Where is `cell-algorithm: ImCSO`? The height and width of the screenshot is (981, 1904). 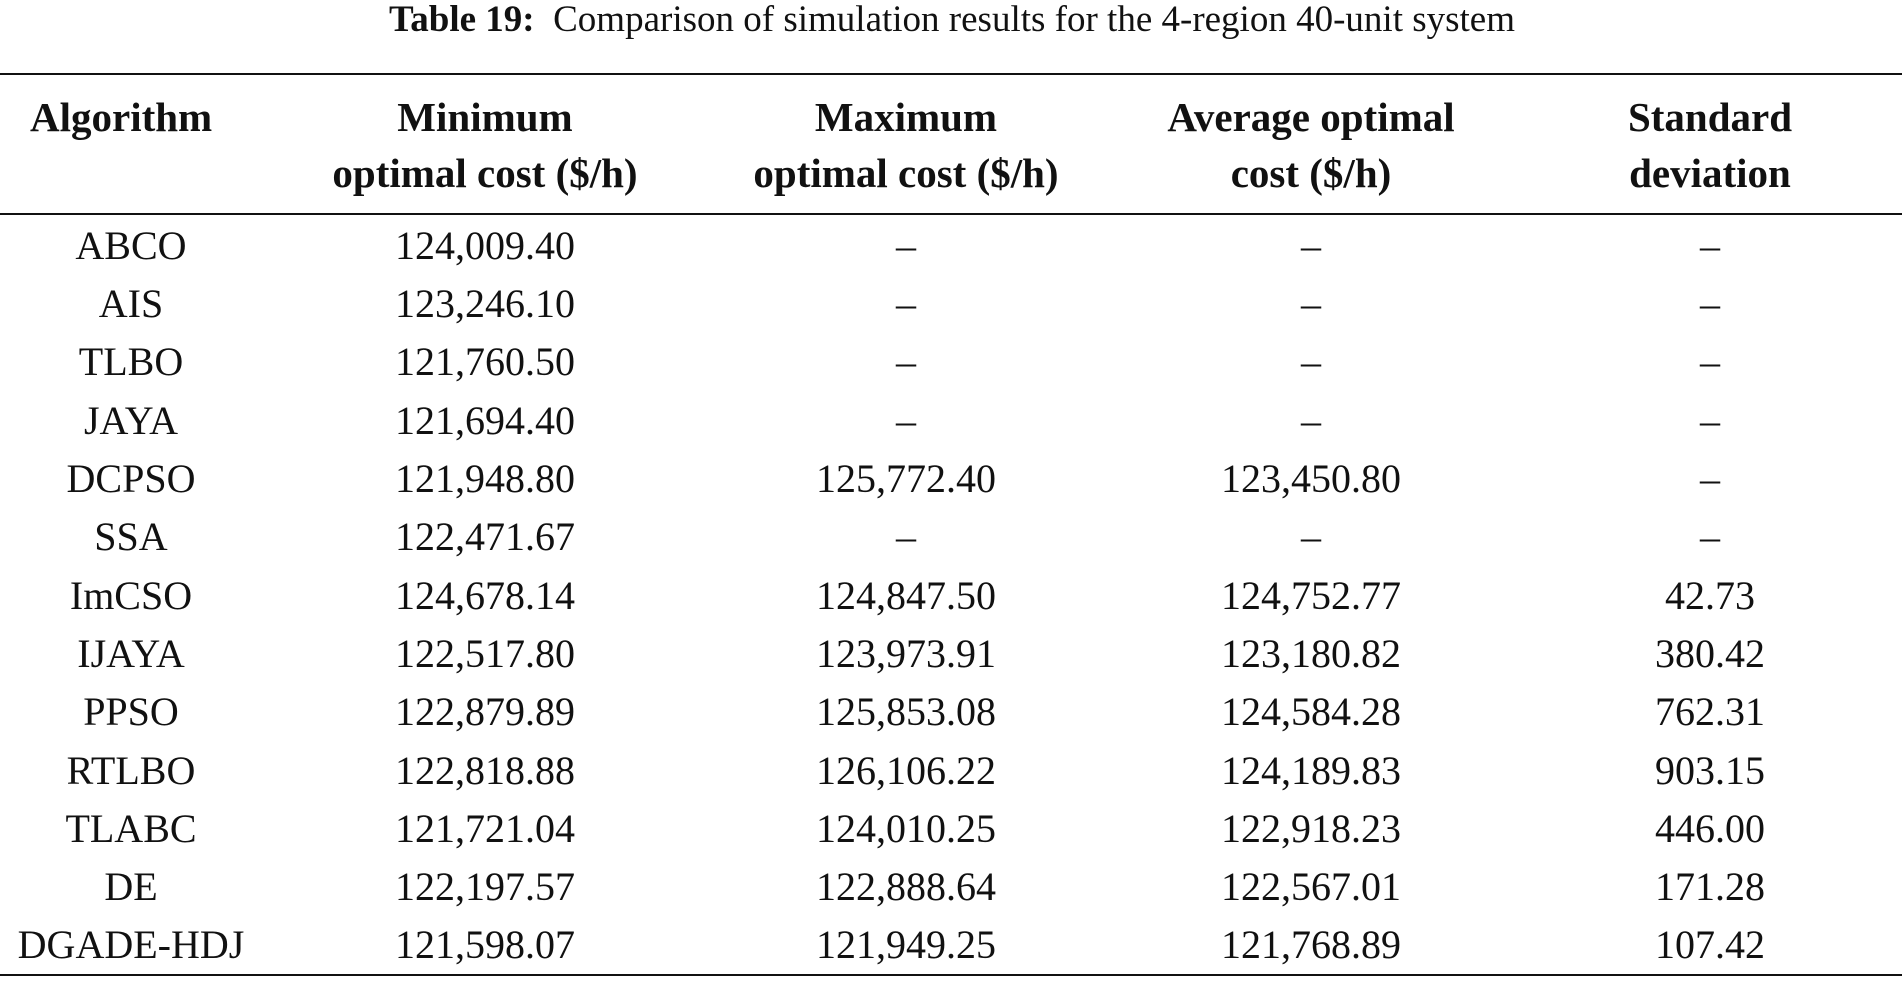 cell-algorithm: ImCSO is located at coordinates (131, 595).